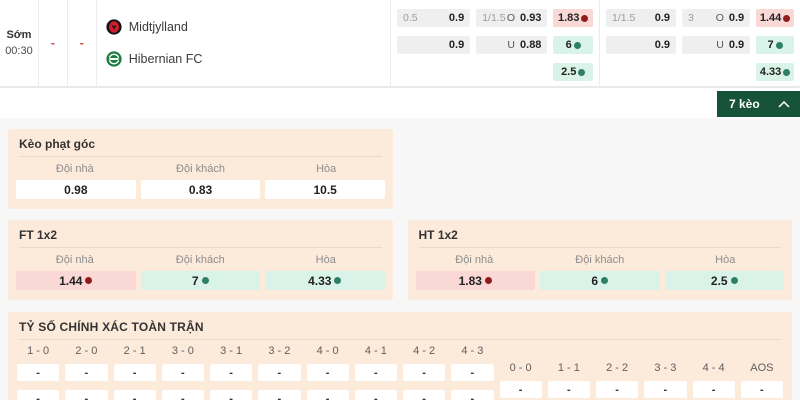 Image resolution: width=800 pixels, height=400 pixels. What do you see at coordinates (494, 18) in the screenshot?
I see `ou-line: 1/1.5` at bounding box center [494, 18].